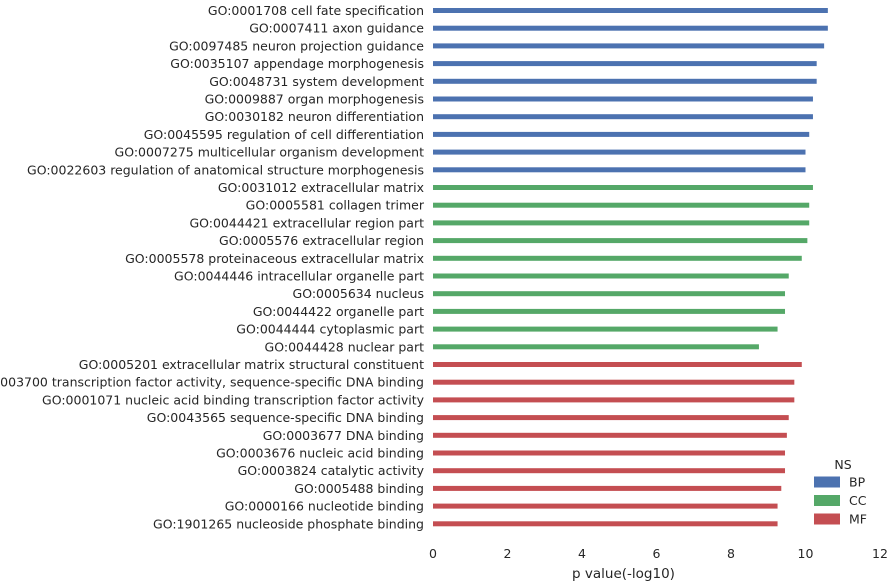 The width and height of the screenshot is (894, 587). Describe the element at coordinates (858, 519) in the screenshot. I see `legend-label-mf: MF` at that location.